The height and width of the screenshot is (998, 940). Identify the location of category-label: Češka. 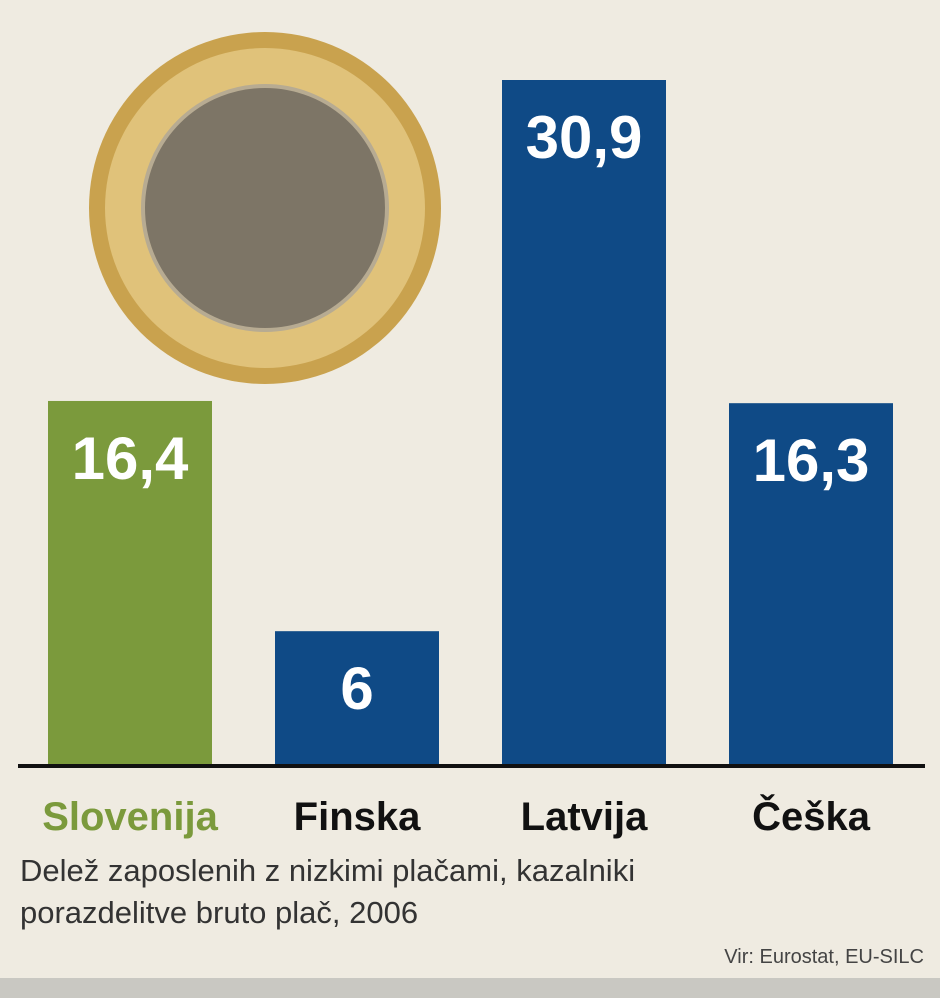
(811, 816).